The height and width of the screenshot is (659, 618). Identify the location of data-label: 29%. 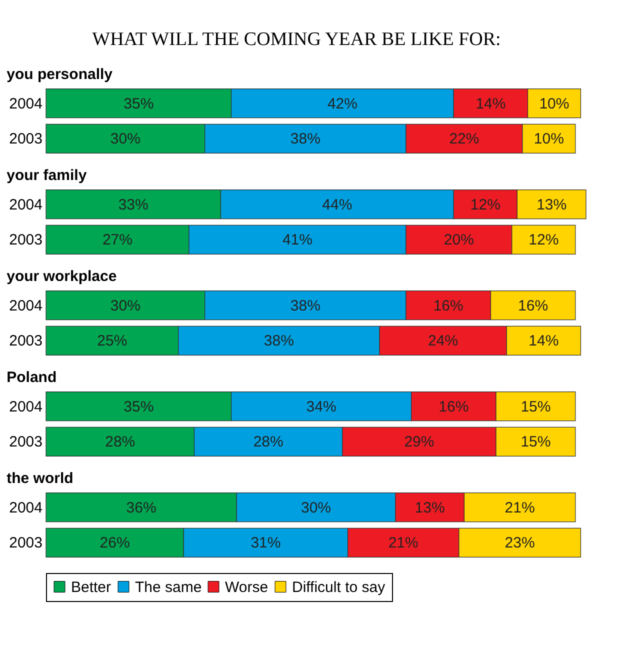
(419, 442).